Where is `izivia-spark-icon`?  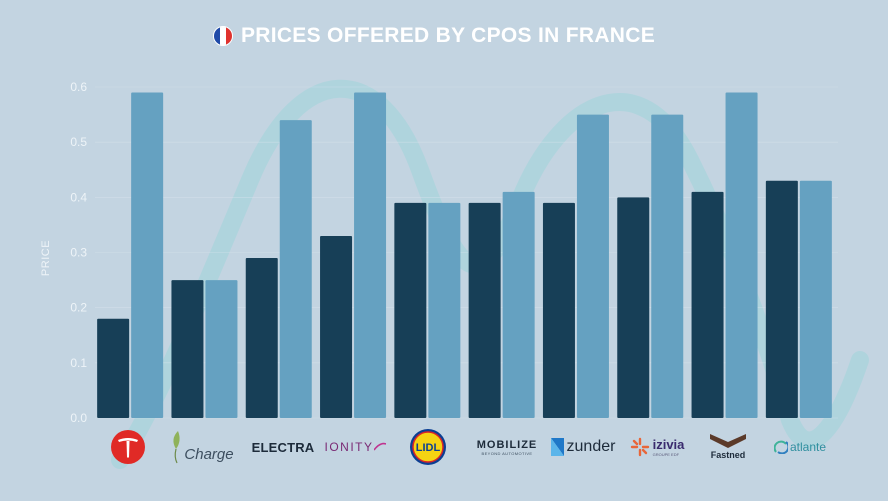
izivia-spark-icon is located at coordinates (639, 447).